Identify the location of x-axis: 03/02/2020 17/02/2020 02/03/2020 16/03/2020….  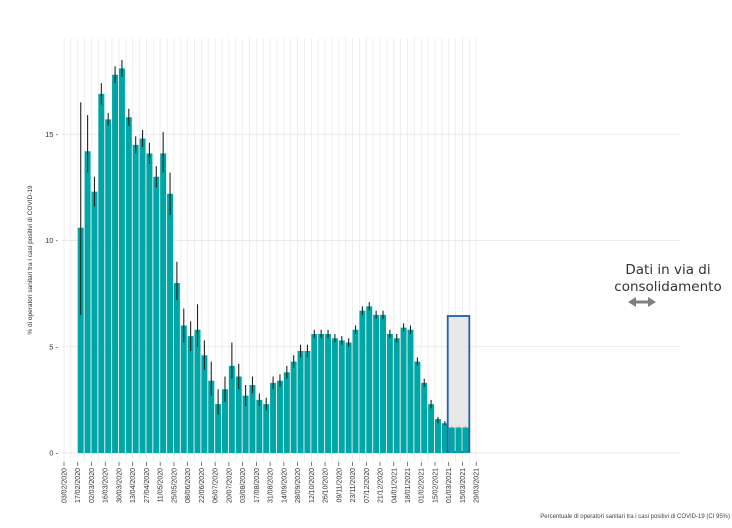
(271, 482).